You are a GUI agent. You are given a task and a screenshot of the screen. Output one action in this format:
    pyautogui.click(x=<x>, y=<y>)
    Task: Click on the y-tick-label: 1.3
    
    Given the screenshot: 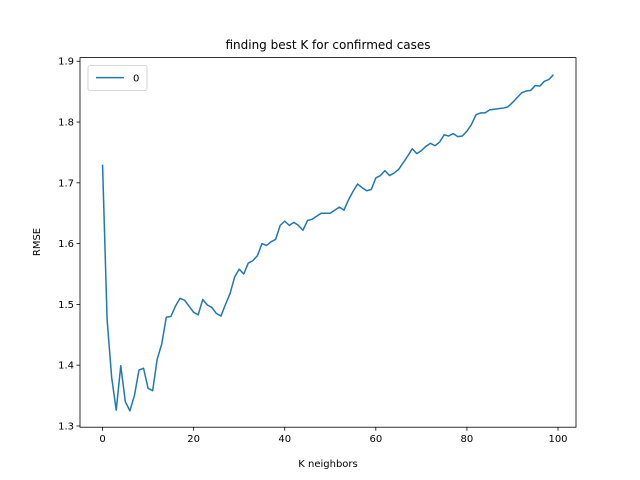 What is the action you would take?
    pyautogui.click(x=66, y=426)
    